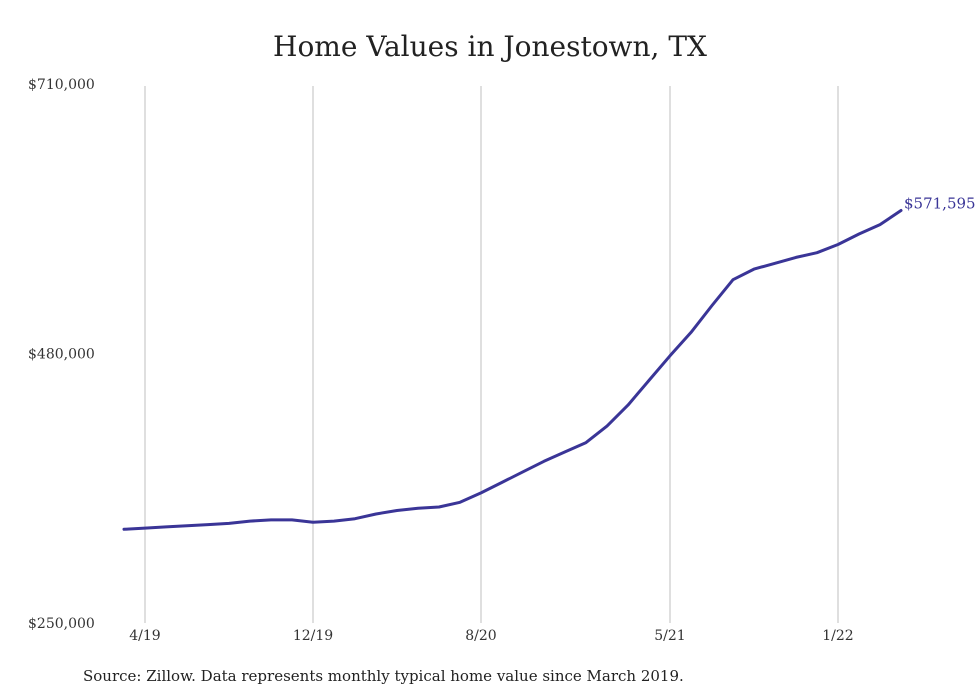  Describe the element at coordinates (313, 636) in the screenshot. I see `x-tick-label: 12/19` at that location.